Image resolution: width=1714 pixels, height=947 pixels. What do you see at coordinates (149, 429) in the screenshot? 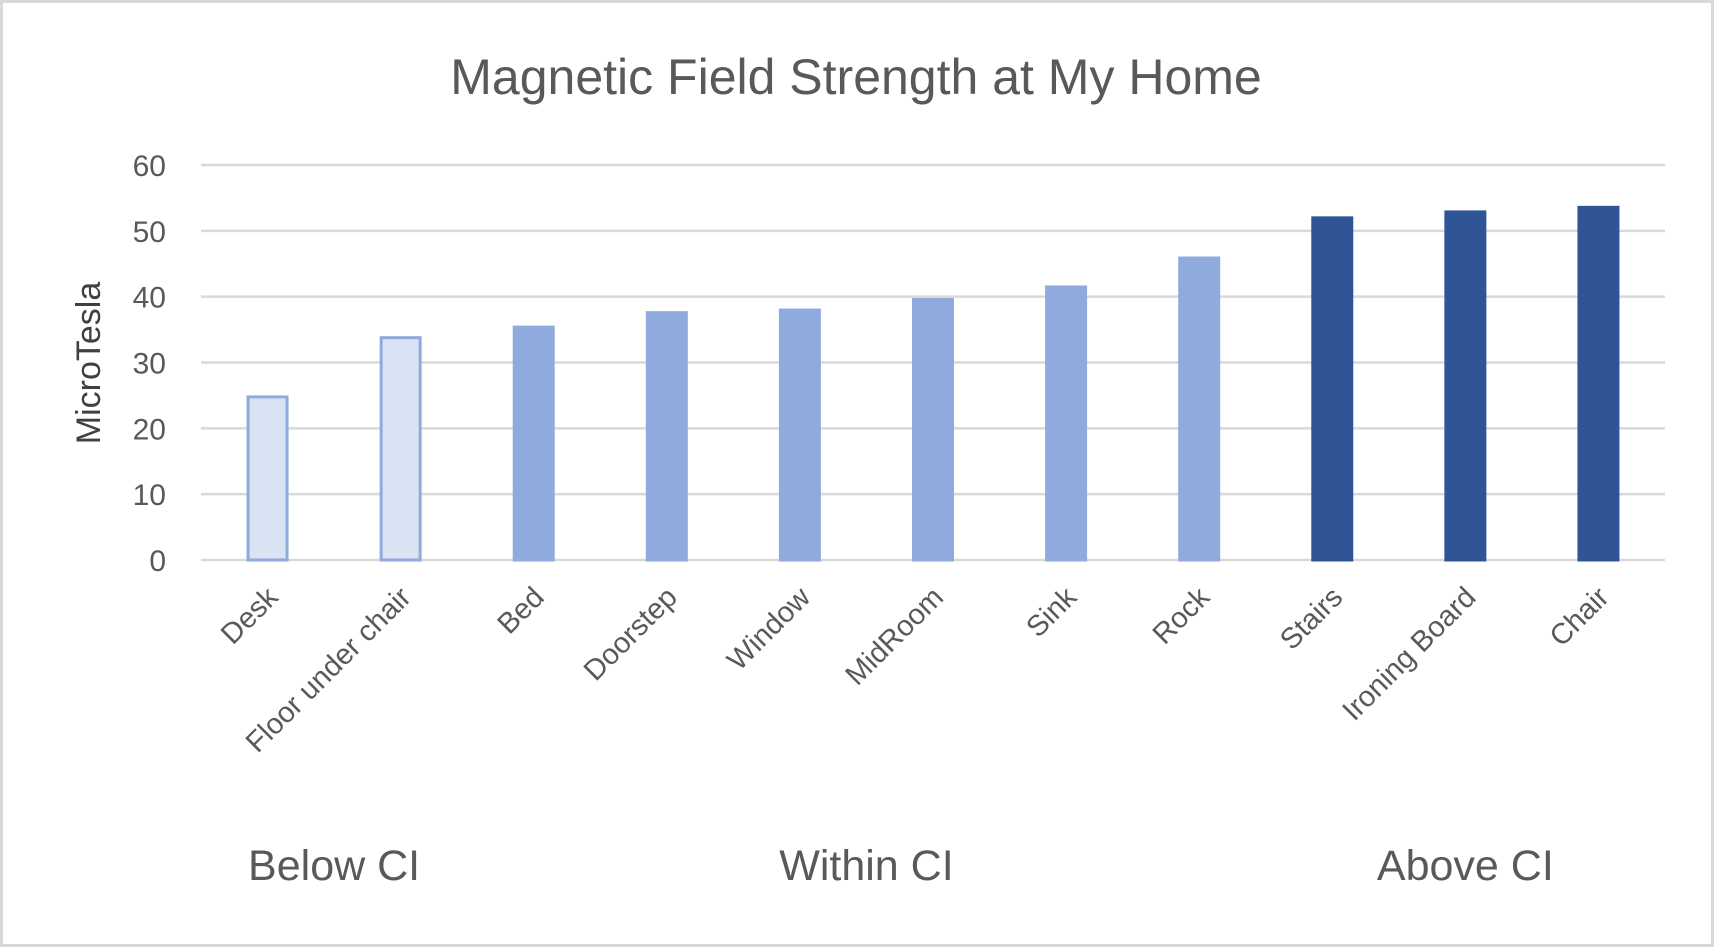
I see `y-tick-label: 20` at bounding box center [149, 429].